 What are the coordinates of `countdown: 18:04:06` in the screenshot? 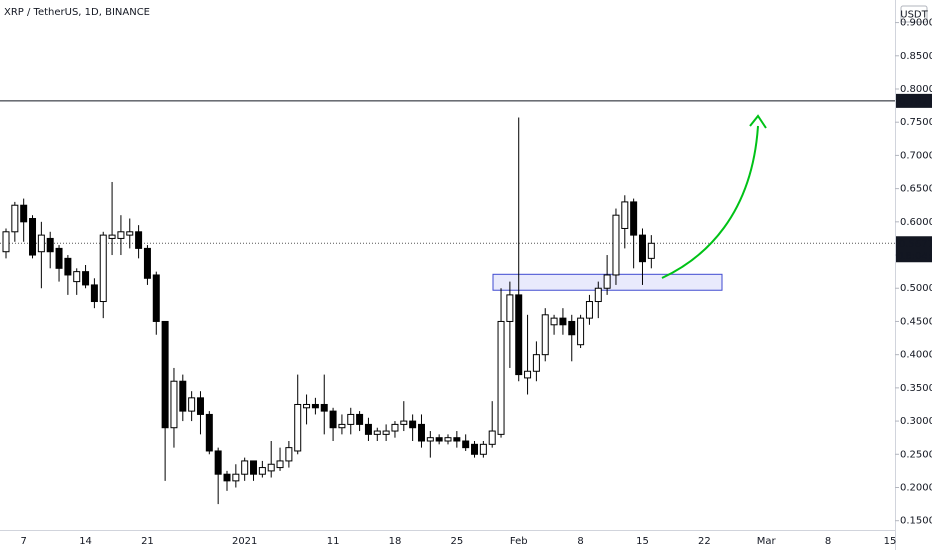 It's located at (915, 256).